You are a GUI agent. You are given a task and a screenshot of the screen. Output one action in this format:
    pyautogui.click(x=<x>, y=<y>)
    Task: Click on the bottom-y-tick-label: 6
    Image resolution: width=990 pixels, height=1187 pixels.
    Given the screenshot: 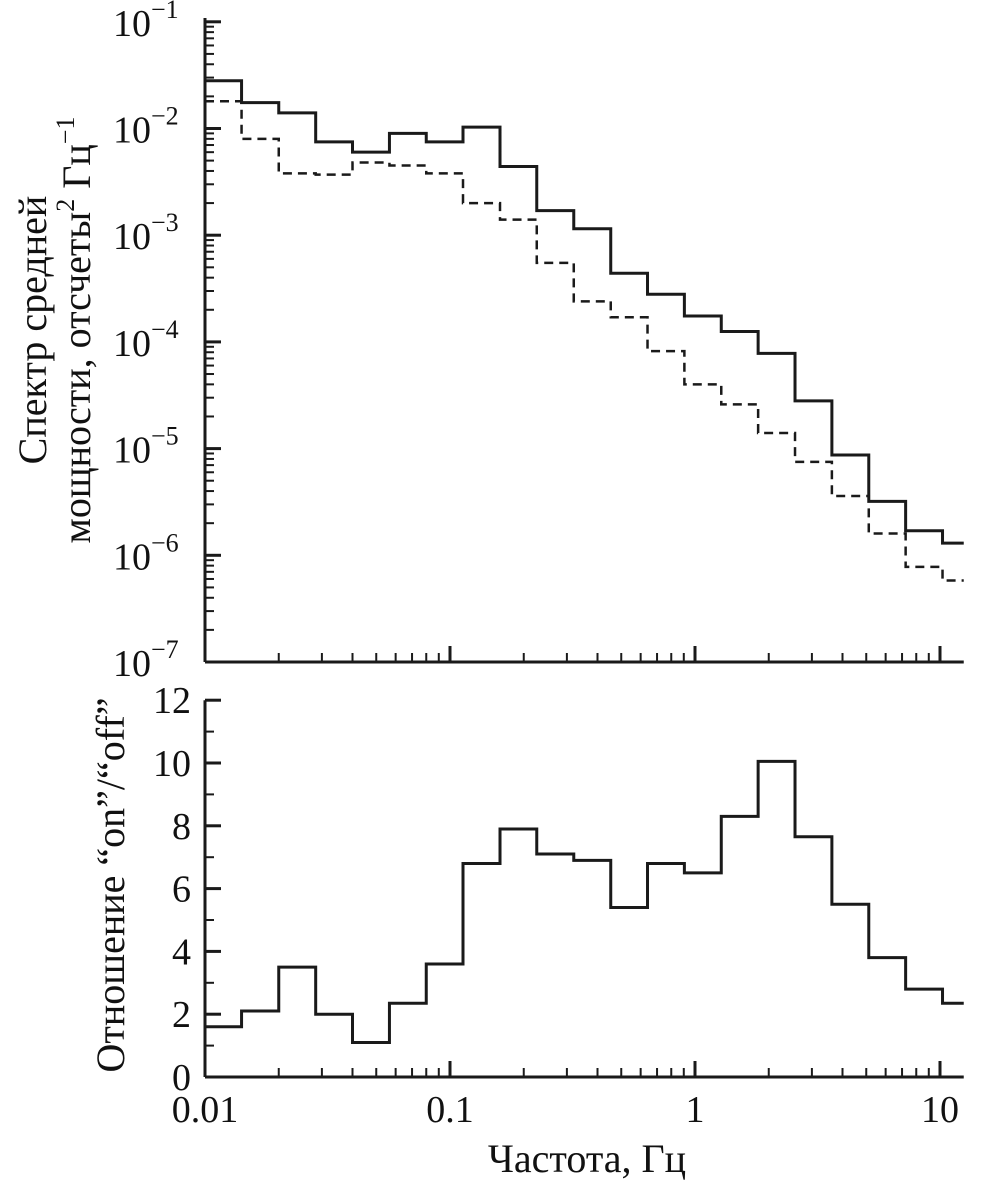 What is the action you would take?
    pyautogui.click(x=181, y=890)
    